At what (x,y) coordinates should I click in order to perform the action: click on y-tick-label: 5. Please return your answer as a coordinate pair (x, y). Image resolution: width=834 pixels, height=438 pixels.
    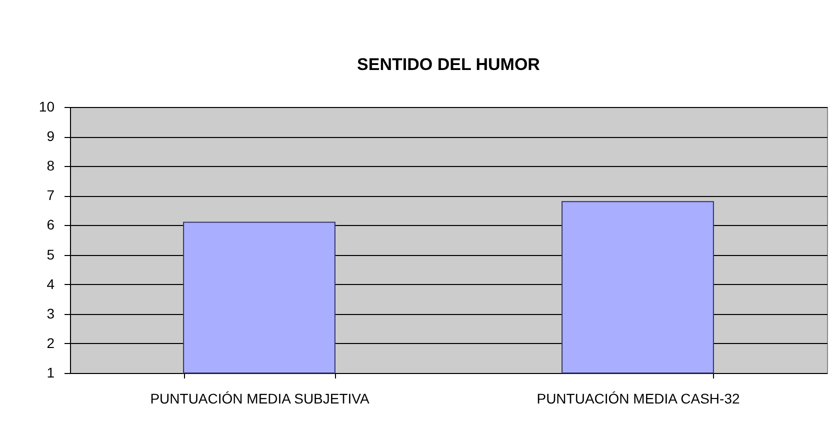
    Looking at the image, I should click on (50, 254).